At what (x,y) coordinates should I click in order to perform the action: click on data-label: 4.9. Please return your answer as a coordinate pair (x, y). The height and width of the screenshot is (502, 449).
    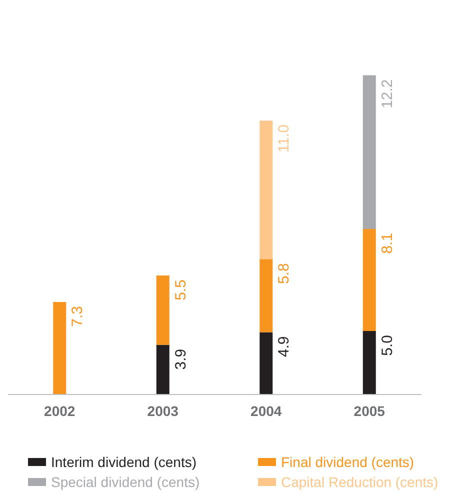
    Looking at the image, I should click on (284, 347).